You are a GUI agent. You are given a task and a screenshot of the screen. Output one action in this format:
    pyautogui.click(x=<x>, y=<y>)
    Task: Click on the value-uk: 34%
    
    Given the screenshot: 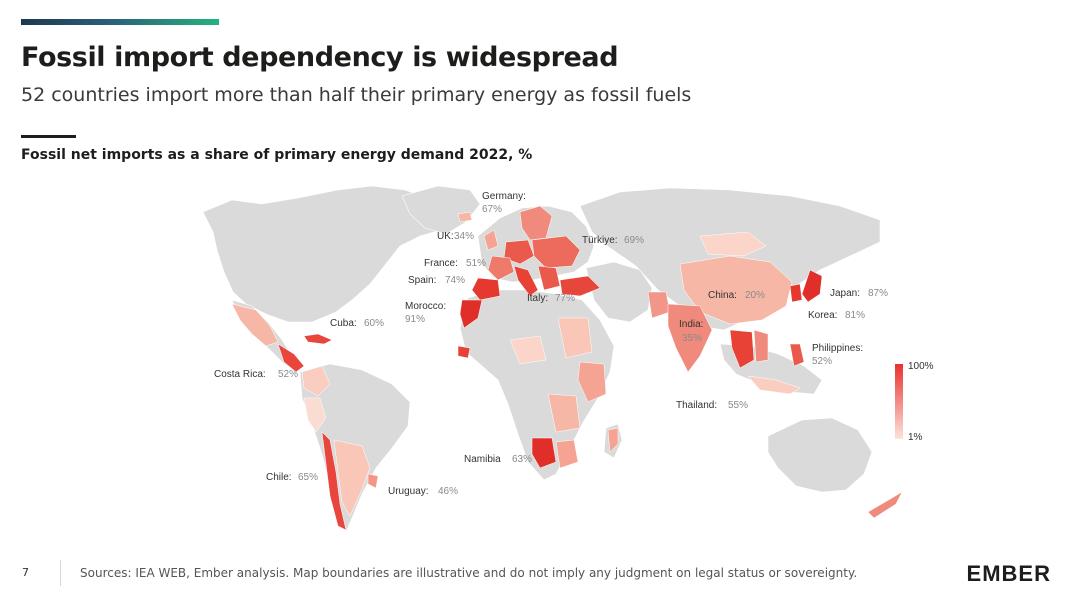 What is the action you would take?
    pyautogui.click(x=464, y=236)
    